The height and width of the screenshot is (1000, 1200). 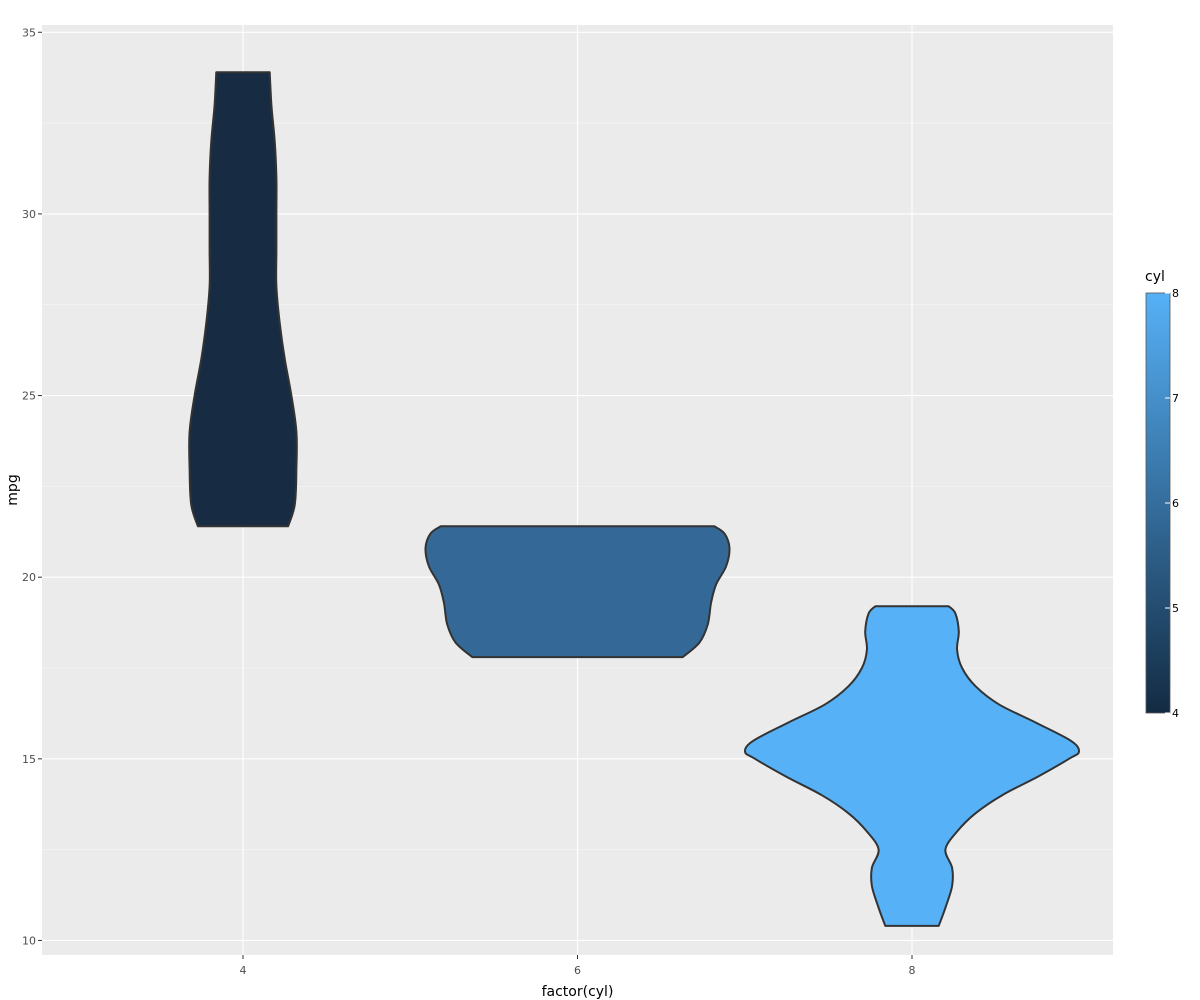 What do you see at coordinates (29, 940) in the screenshot?
I see `y-tick-label: 10` at bounding box center [29, 940].